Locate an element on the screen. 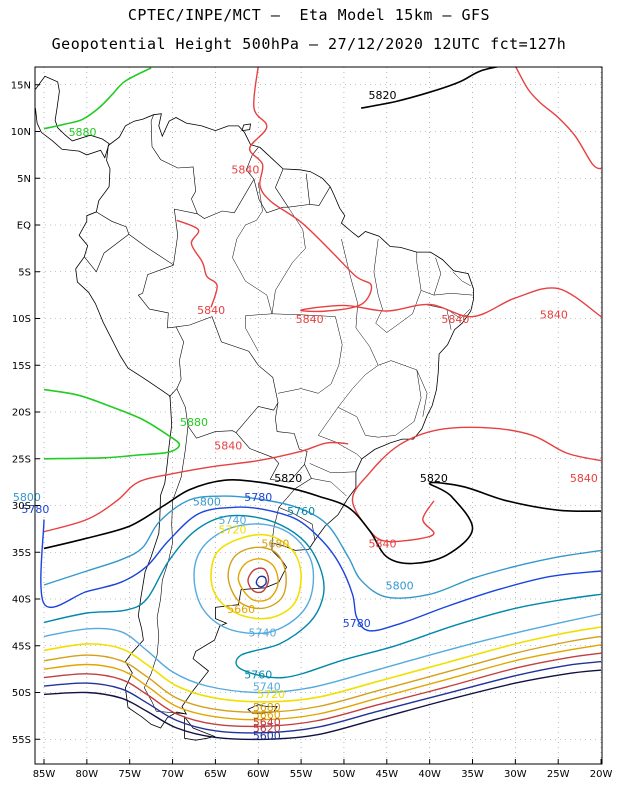 The height and width of the screenshot is (800, 618). contour-label: 5620 is located at coordinates (267, 728).